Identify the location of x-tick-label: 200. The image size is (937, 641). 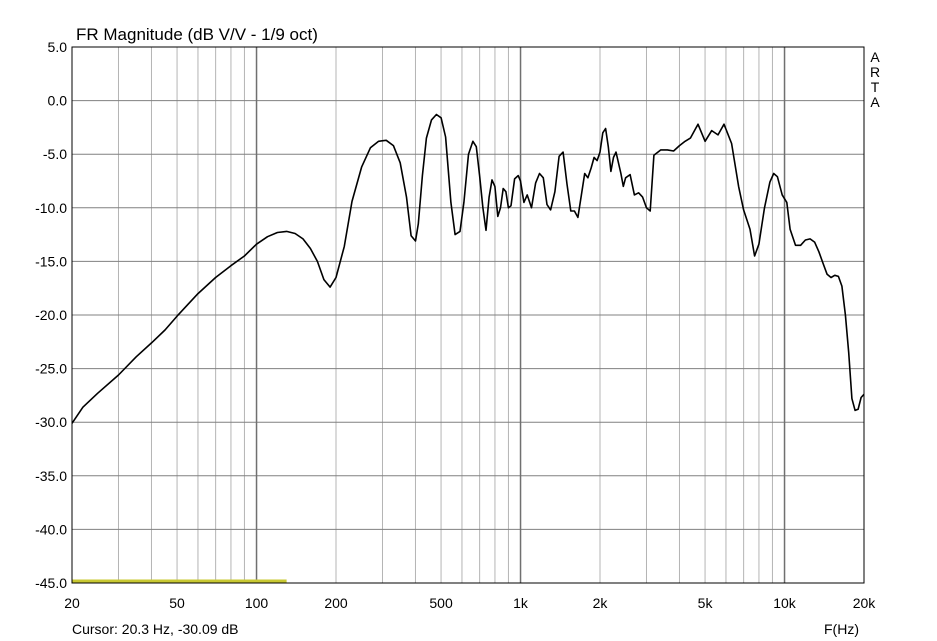
(336, 603).